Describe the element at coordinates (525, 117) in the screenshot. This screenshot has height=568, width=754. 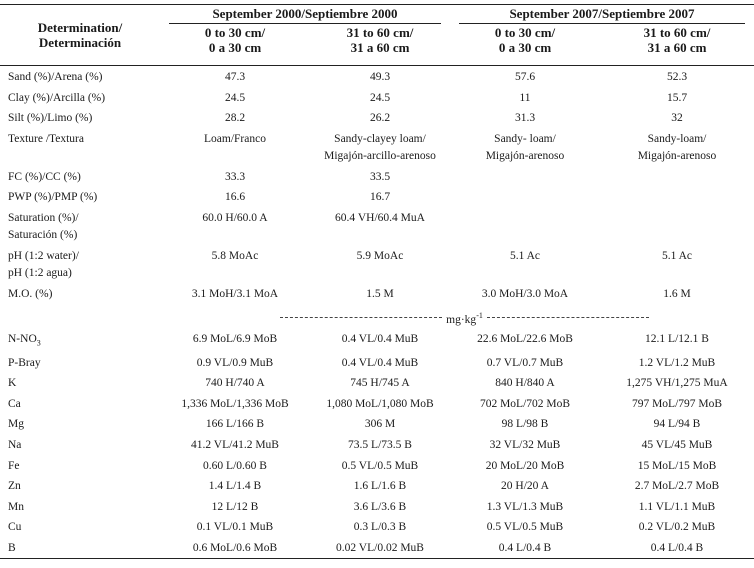
I see `value-cell: 31.3` at that location.